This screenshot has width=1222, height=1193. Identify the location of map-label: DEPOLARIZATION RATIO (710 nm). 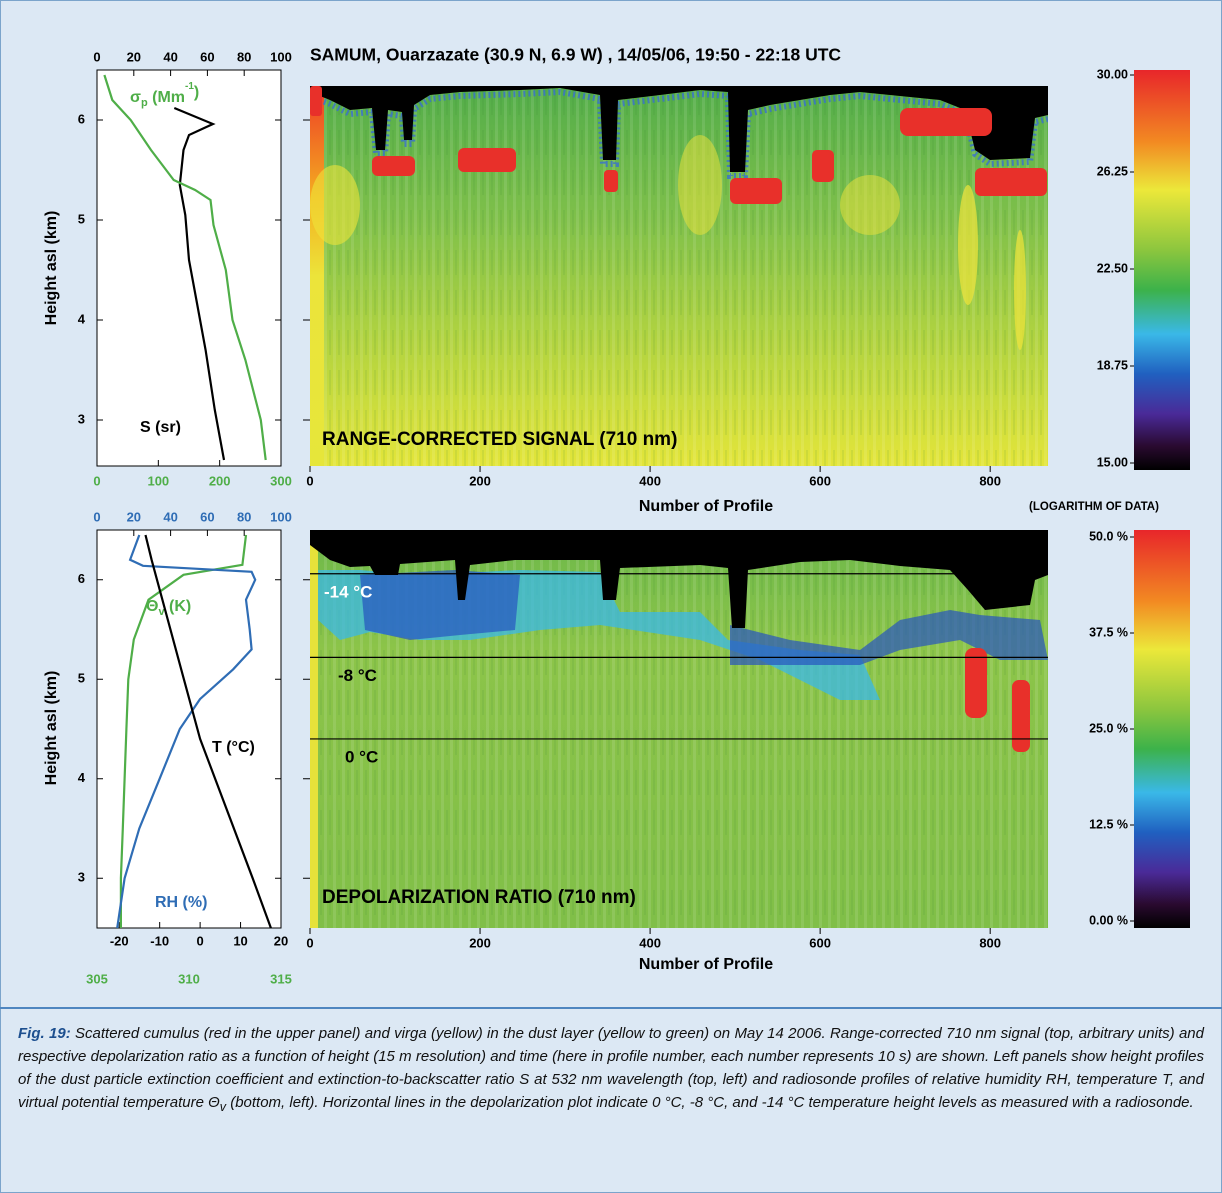
(479, 897).